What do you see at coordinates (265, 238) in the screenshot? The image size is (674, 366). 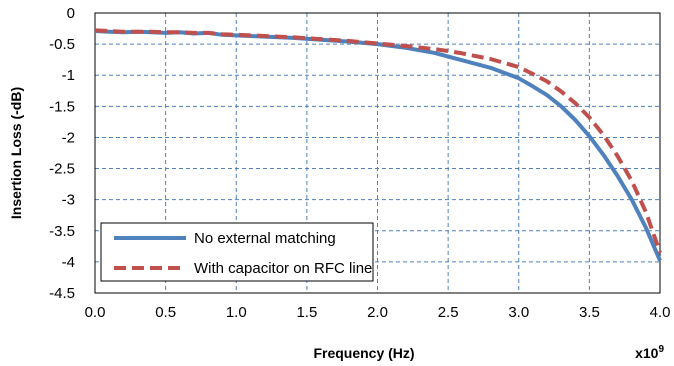 I see `legend-label-no-external-matching: No external matching` at bounding box center [265, 238].